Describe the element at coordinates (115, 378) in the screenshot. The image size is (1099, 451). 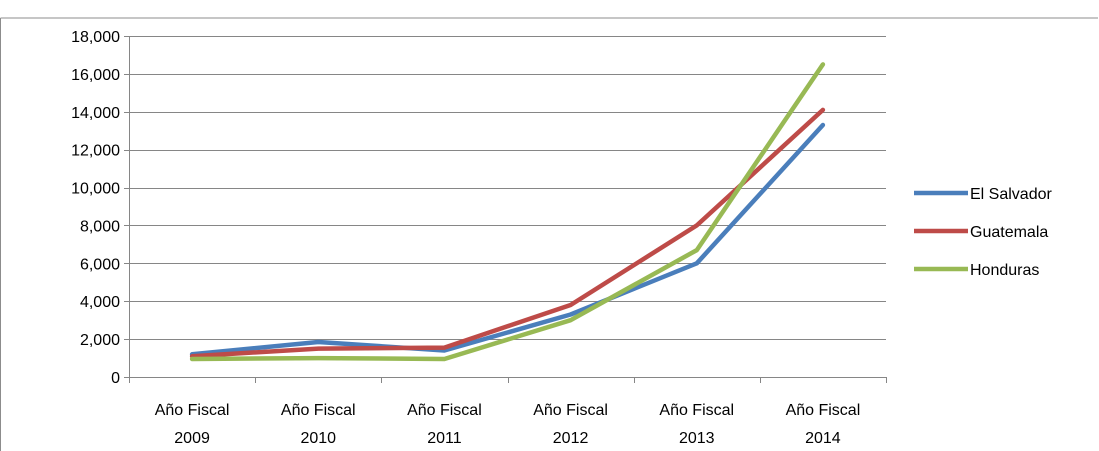
I see `y-tick-label: 0` at that location.